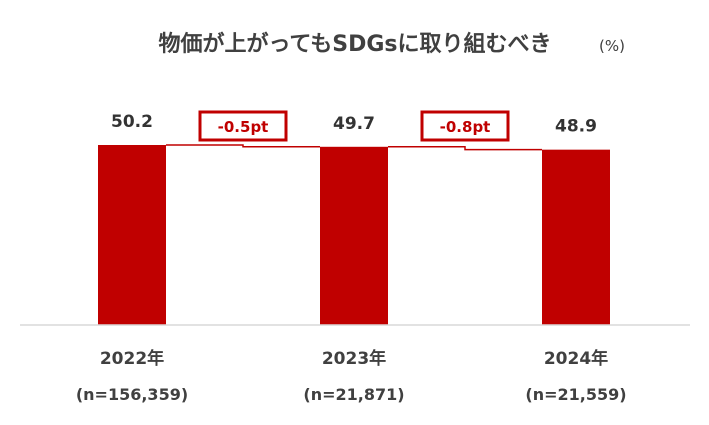 The height and width of the screenshot is (425, 709). Describe the element at coordinates (132, 394) in the screenshot. I see `sample-size-label-1: (n=156,359)` at that location.